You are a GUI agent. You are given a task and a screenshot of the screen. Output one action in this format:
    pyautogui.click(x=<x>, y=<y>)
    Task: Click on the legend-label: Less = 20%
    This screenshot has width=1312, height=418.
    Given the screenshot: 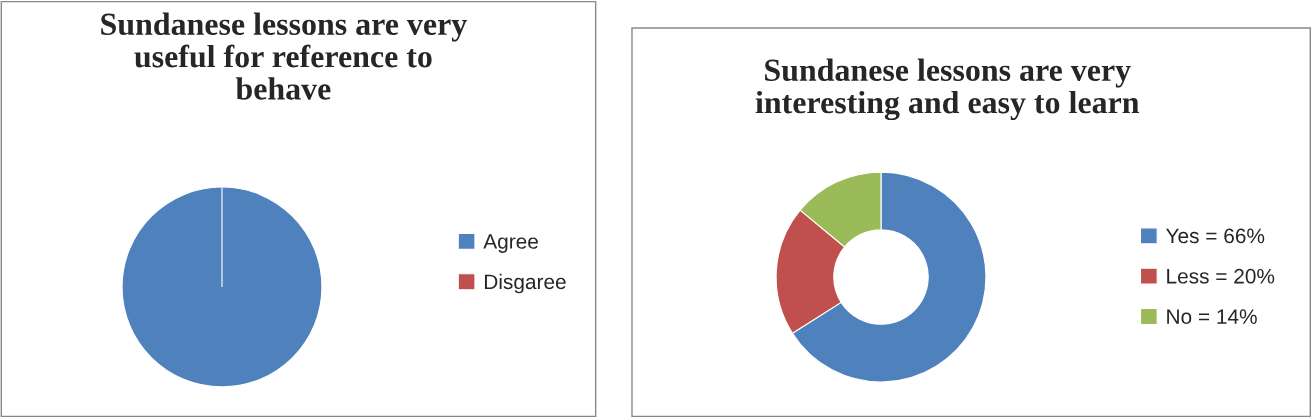 What is the action you would take?
    pyautogui.click(x=1221, y=276)
    